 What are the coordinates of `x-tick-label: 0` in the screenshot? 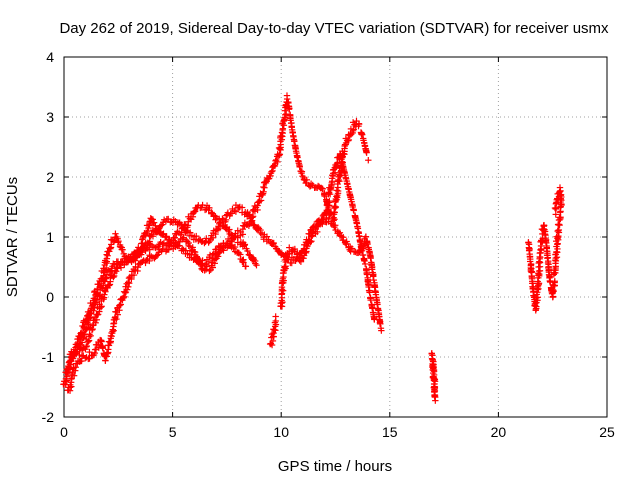 It's located at (64, 432).